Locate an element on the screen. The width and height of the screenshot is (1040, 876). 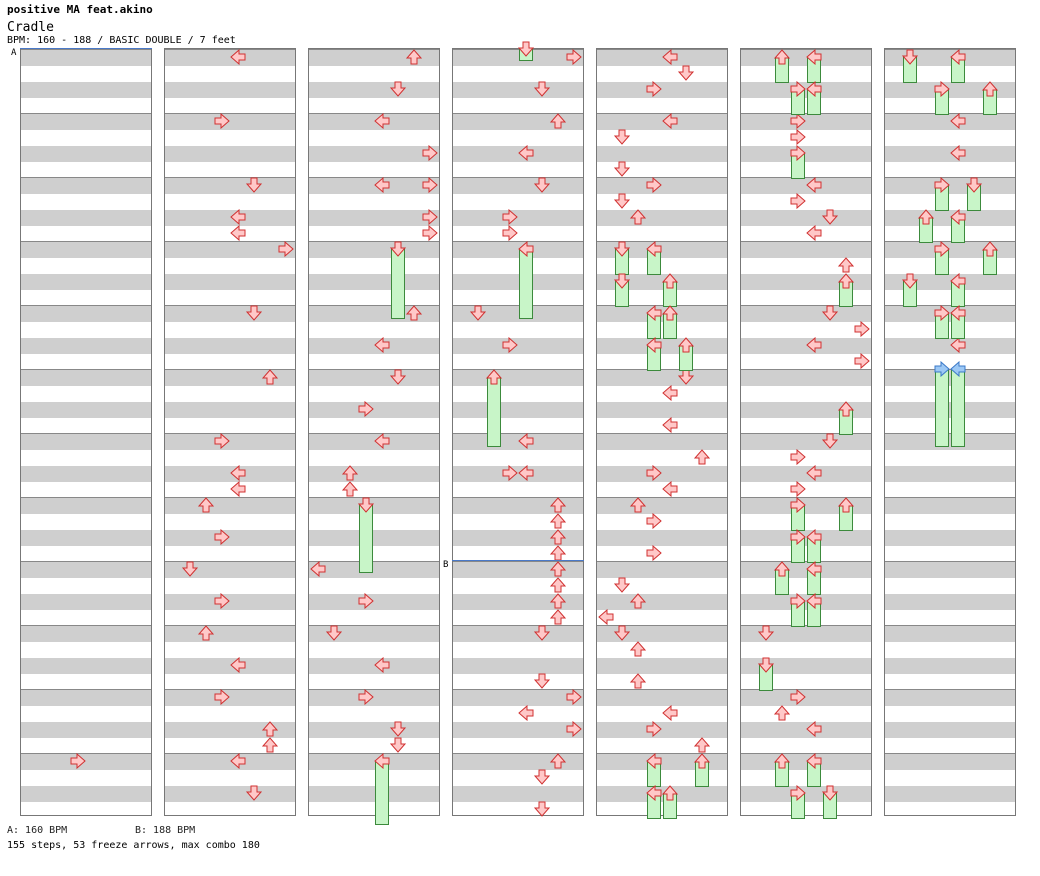
song-title: Cradle is located at coordinates (30, 27).